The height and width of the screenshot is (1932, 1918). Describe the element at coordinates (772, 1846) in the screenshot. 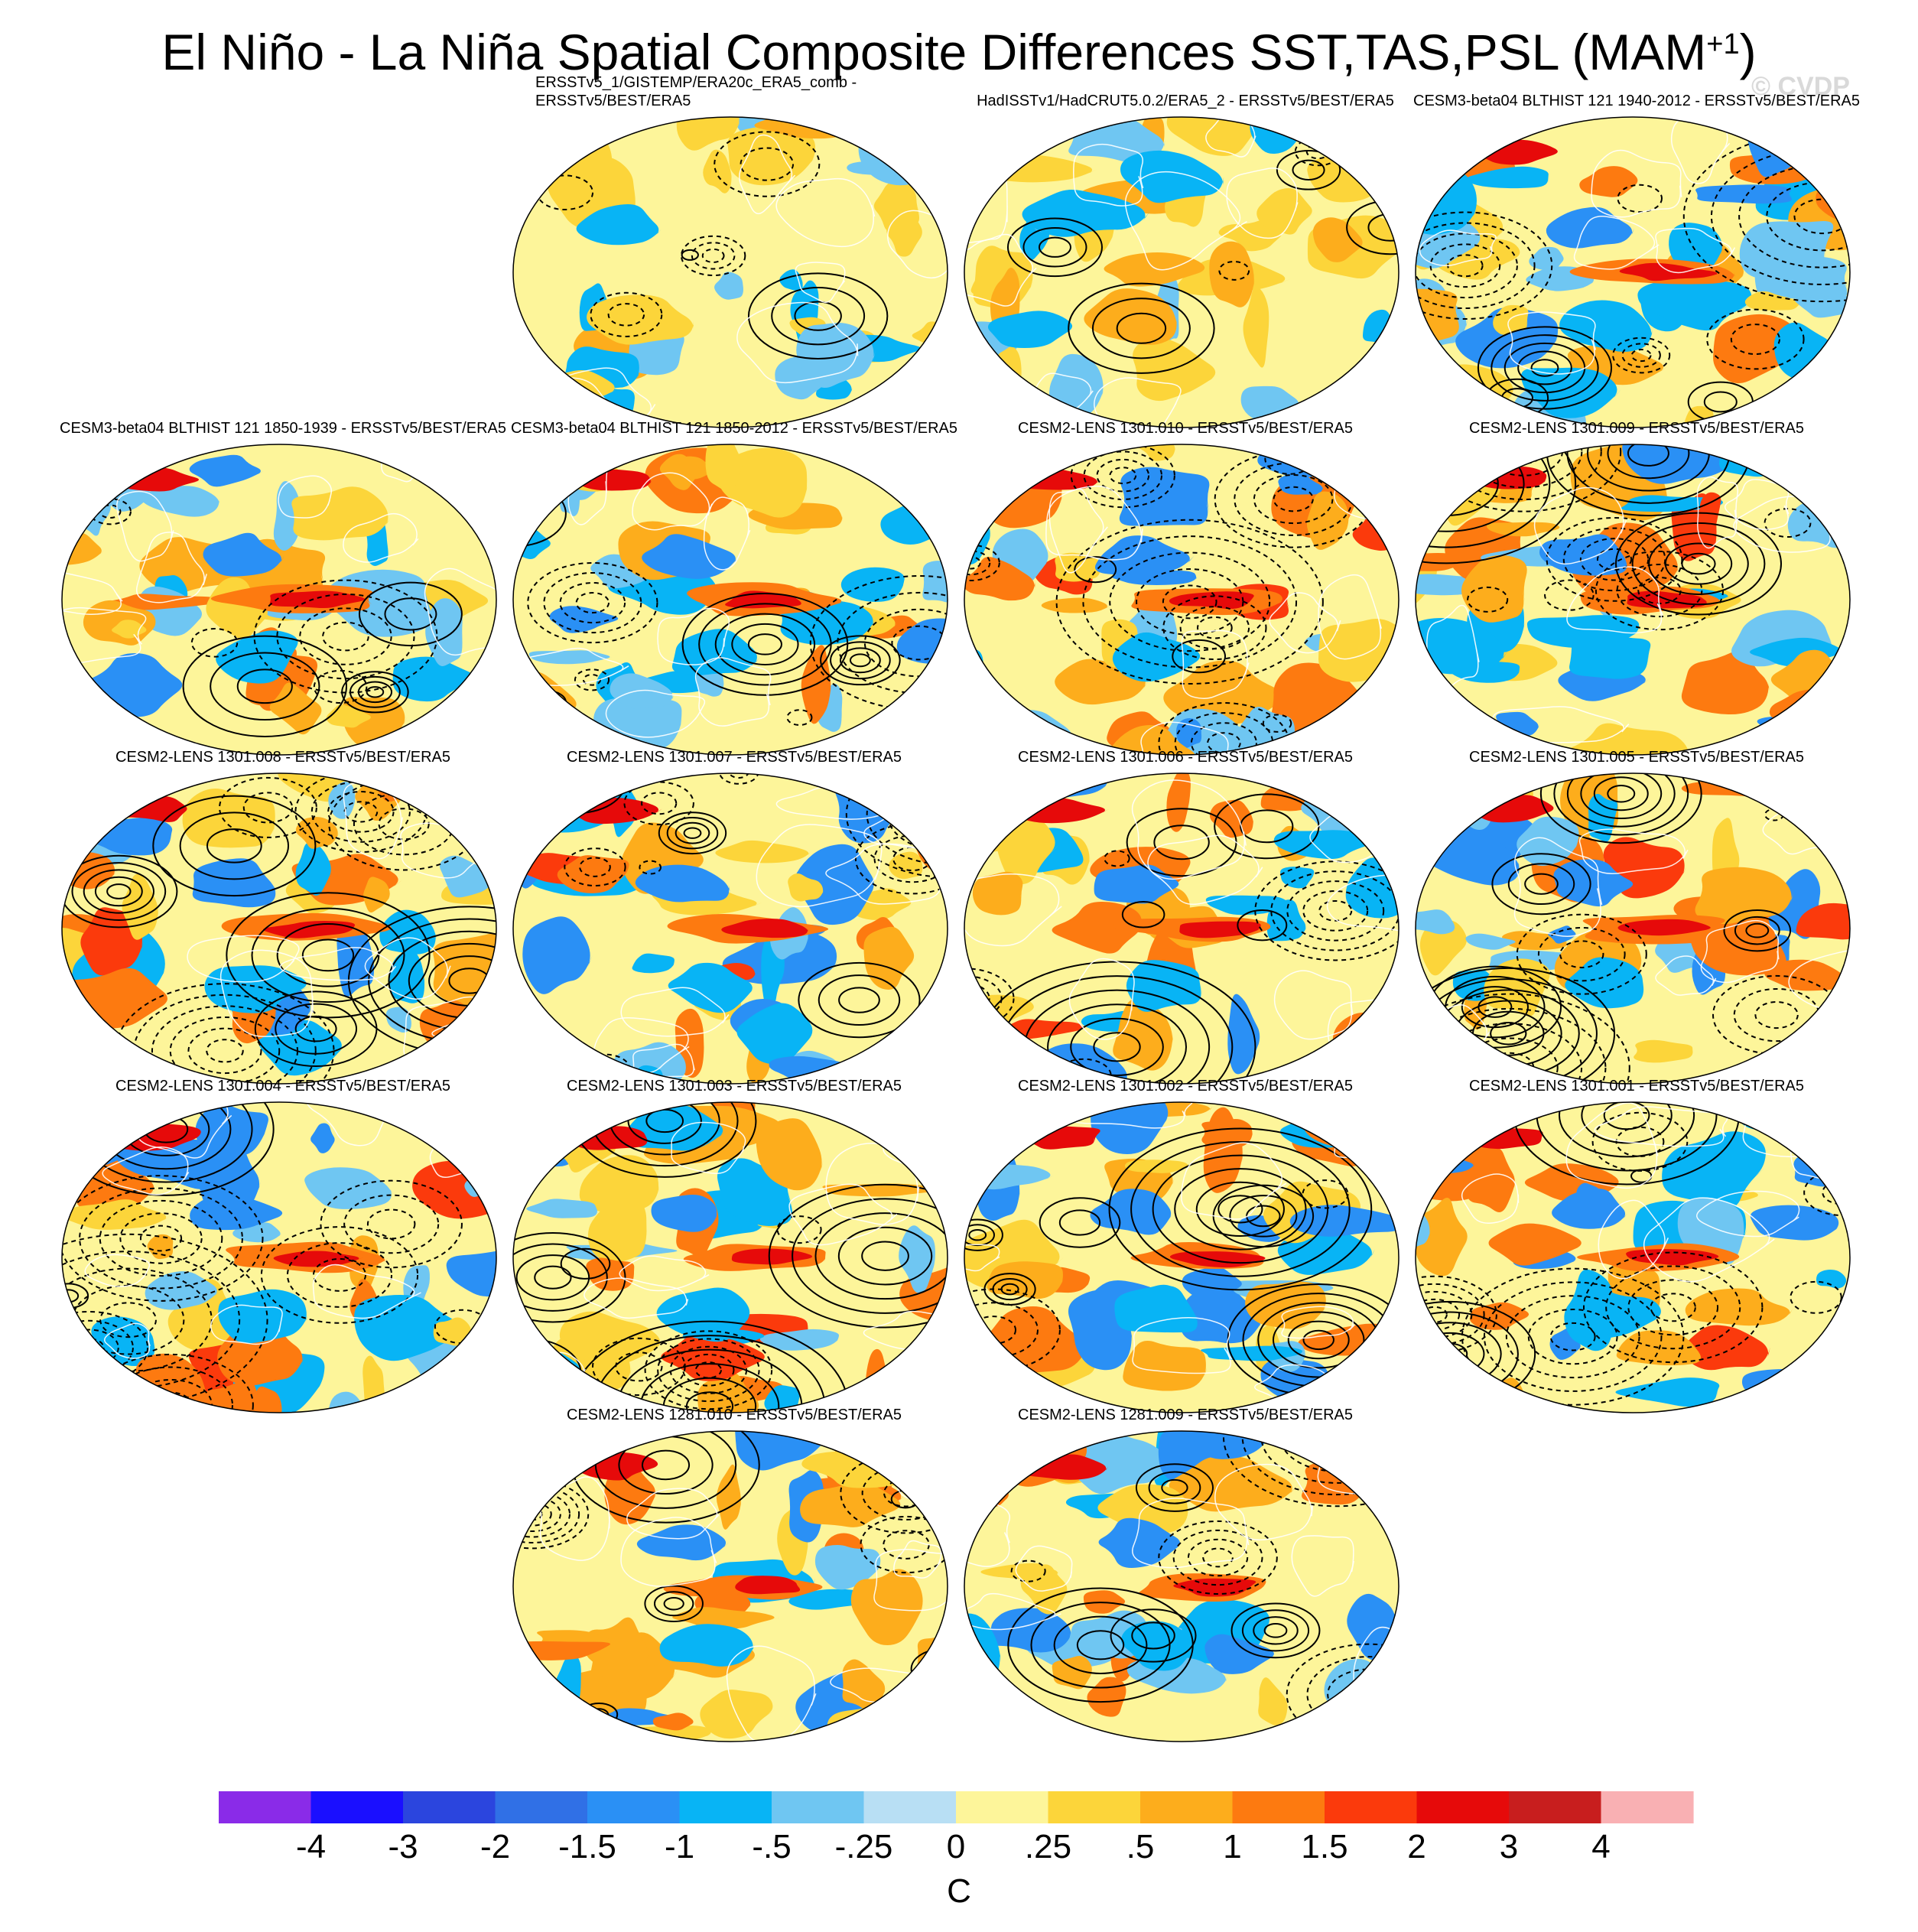

I see `colorbar-tick-label: -.5` at that location.